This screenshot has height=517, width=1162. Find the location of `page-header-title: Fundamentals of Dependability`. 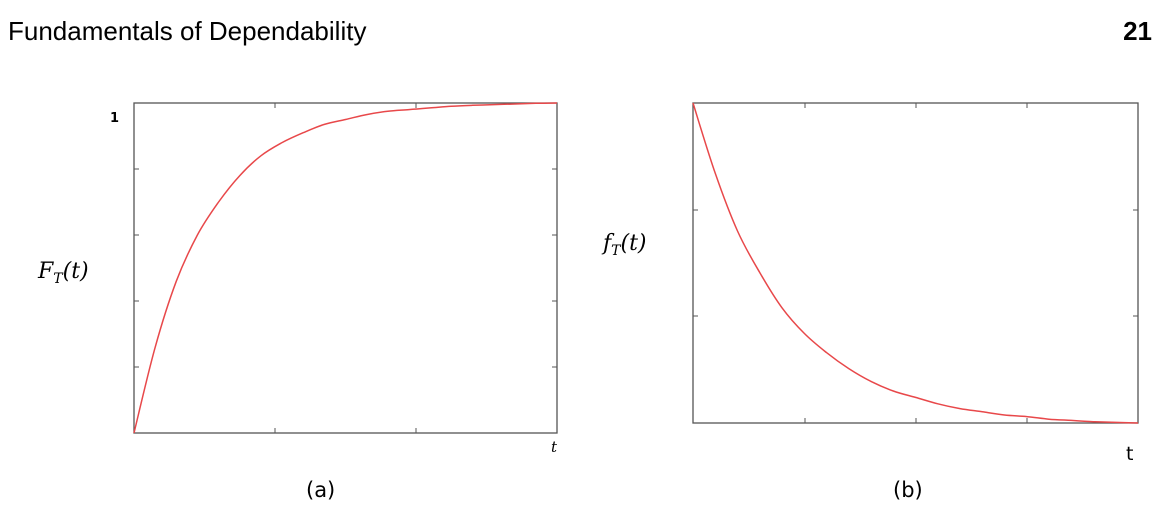

page-header-title: Fundamentals of Dependability is located at coordinates (187, 31).